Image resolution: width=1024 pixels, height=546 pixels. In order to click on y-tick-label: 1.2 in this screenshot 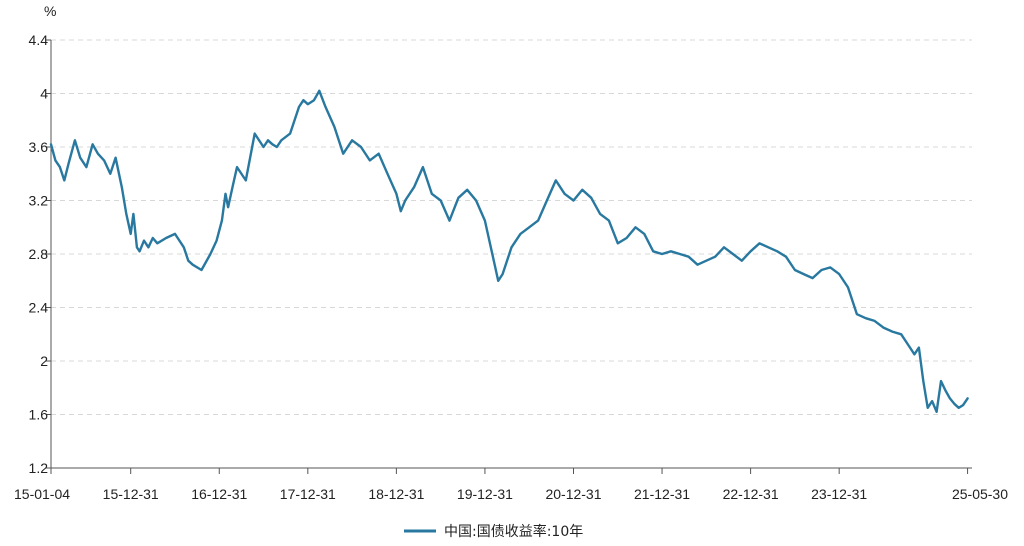, I will do `click(39, 468)`.